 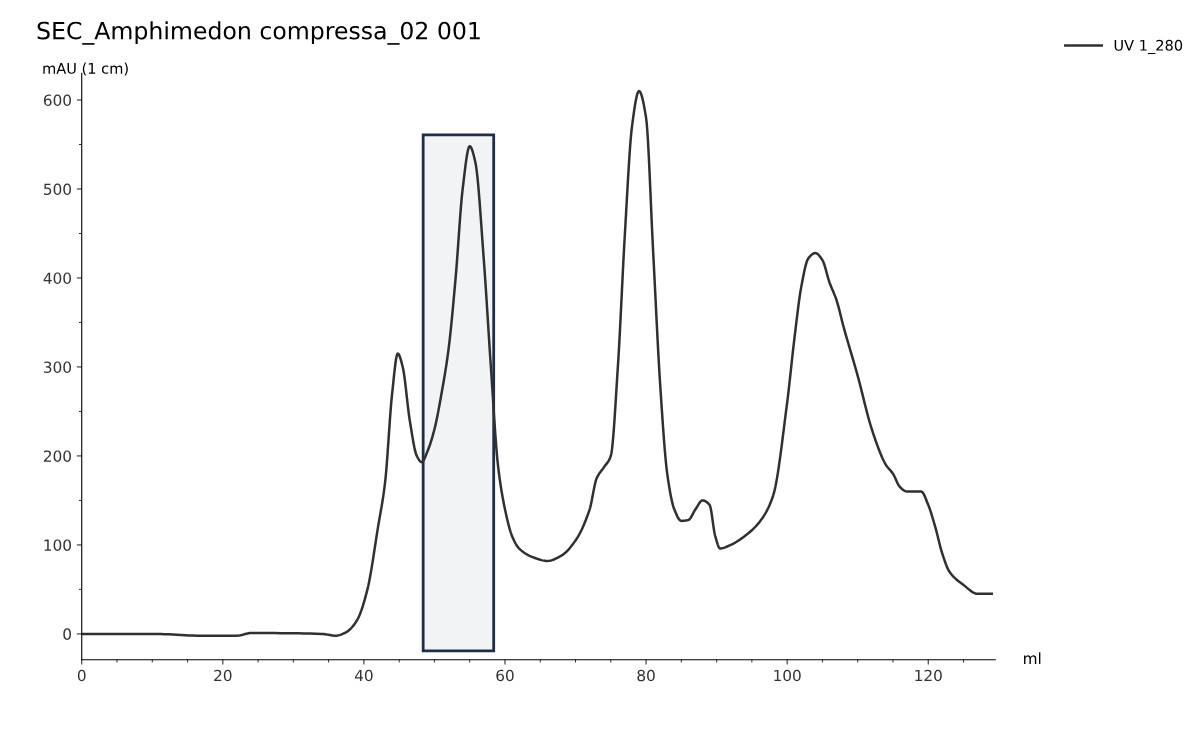 What do you see at coordinates (928, 675) in the screenshot?
I see `x-tick-label: 120` at bounding box center [928, 675].